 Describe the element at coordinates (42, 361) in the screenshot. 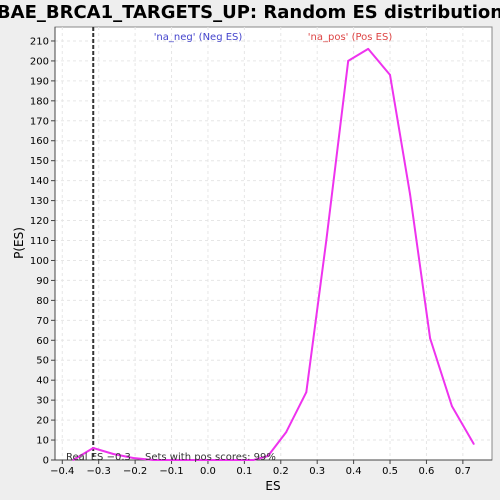

I see `y-tick-label: 50` at that location.